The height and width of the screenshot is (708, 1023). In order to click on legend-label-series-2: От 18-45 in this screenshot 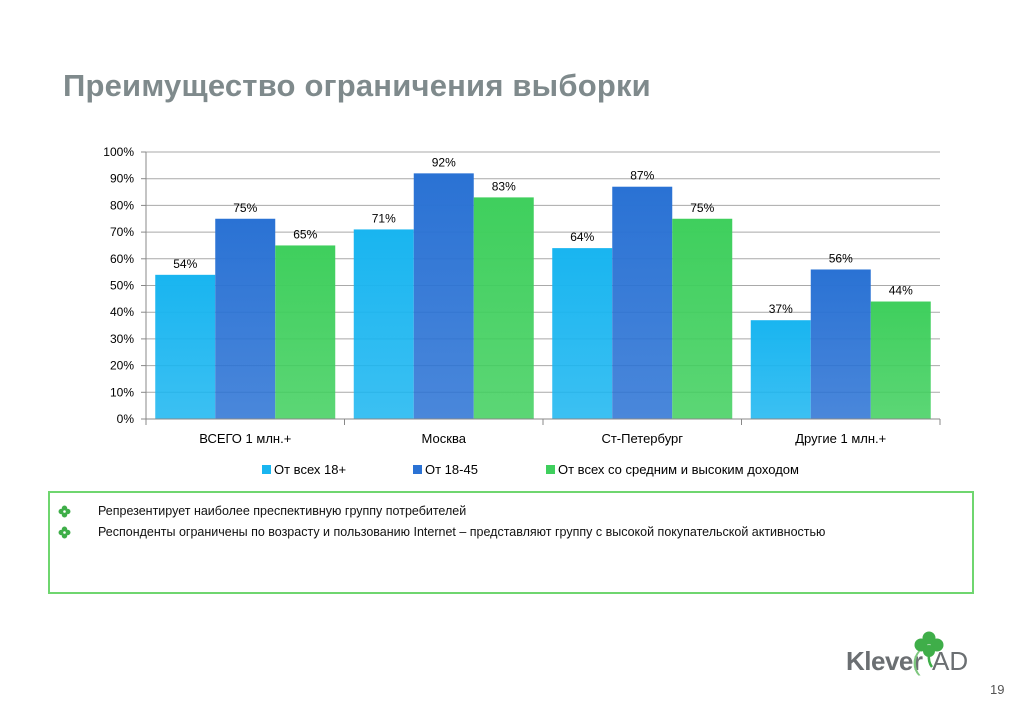, I will do `click(451, 469)`.